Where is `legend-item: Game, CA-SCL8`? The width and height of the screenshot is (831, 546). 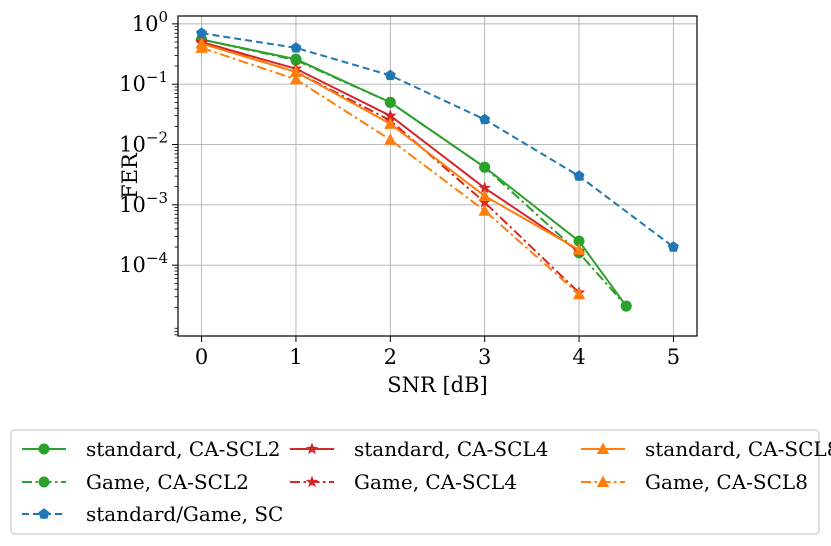
legend-item: Game, CA-SCL8 is located at coordinates (694, 482).